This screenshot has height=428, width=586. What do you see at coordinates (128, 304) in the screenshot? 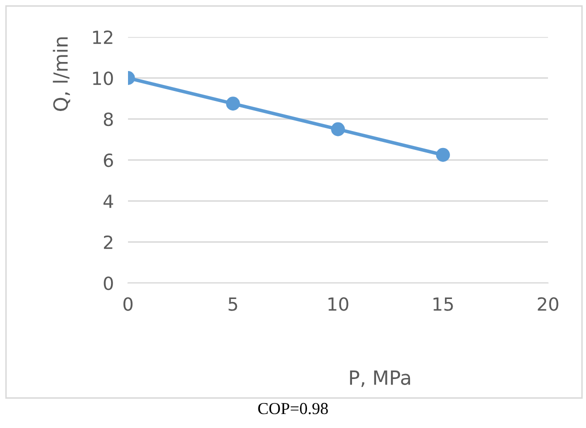
I see `x-tick-label: 0` at bounding box center [128, 304].